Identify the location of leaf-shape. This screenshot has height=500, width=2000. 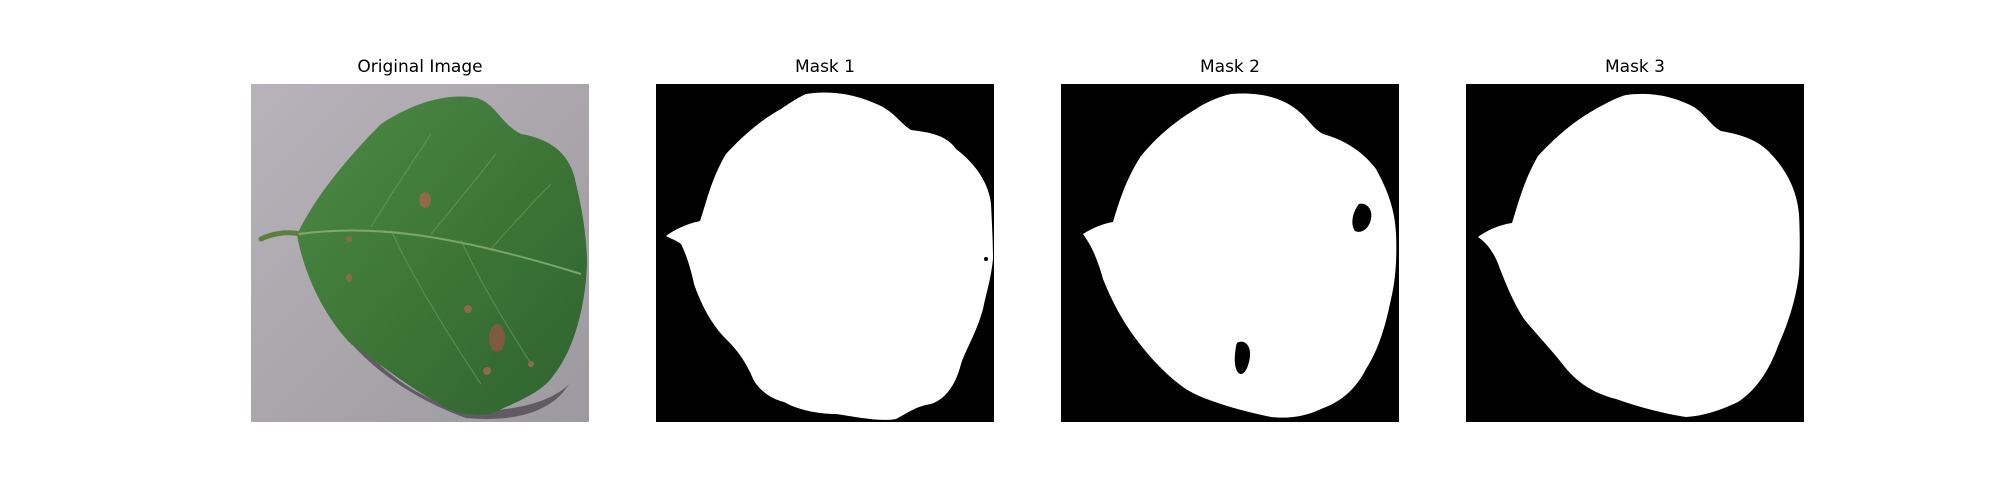
(442, 255).